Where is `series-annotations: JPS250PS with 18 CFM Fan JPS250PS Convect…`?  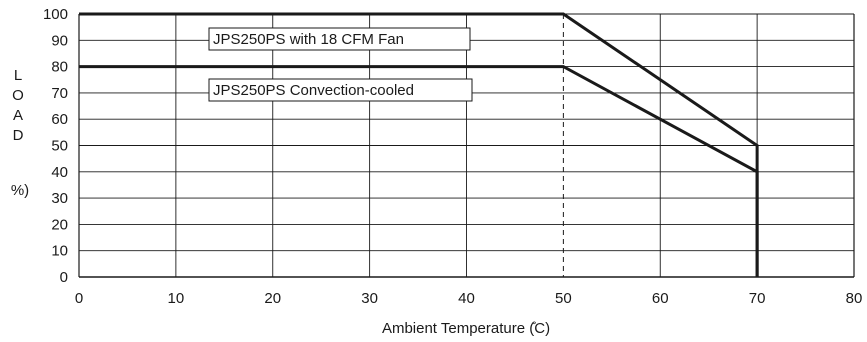
series-annotations: JPS250PS with 18 CFM Fan JPS250PS Convect… is located at coordinates (340, 64).